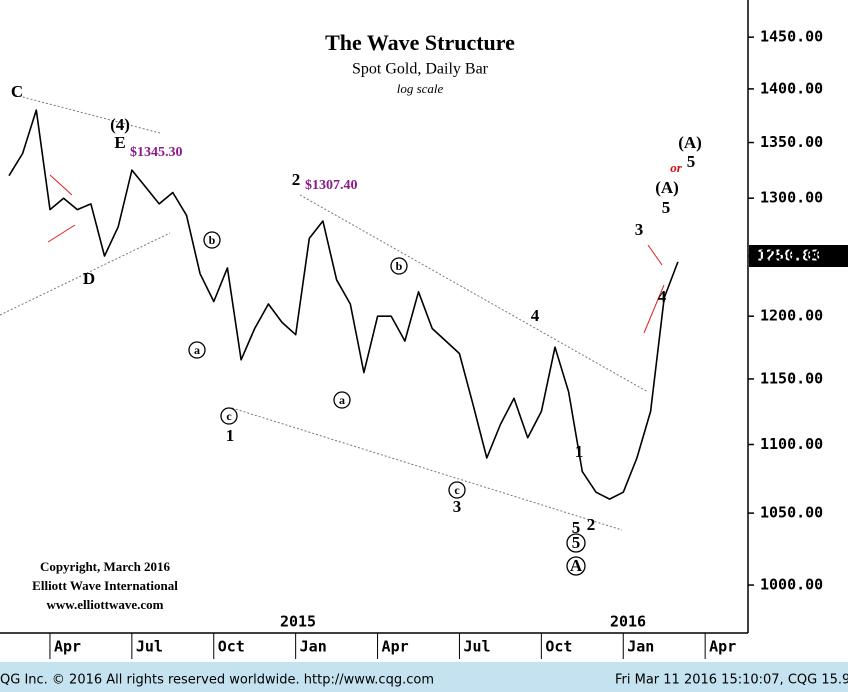  What do you see at coordinates (791, 142) in the screenshot?
I see `y-tick-label: 1350.00` at bounding box center [791, 142].